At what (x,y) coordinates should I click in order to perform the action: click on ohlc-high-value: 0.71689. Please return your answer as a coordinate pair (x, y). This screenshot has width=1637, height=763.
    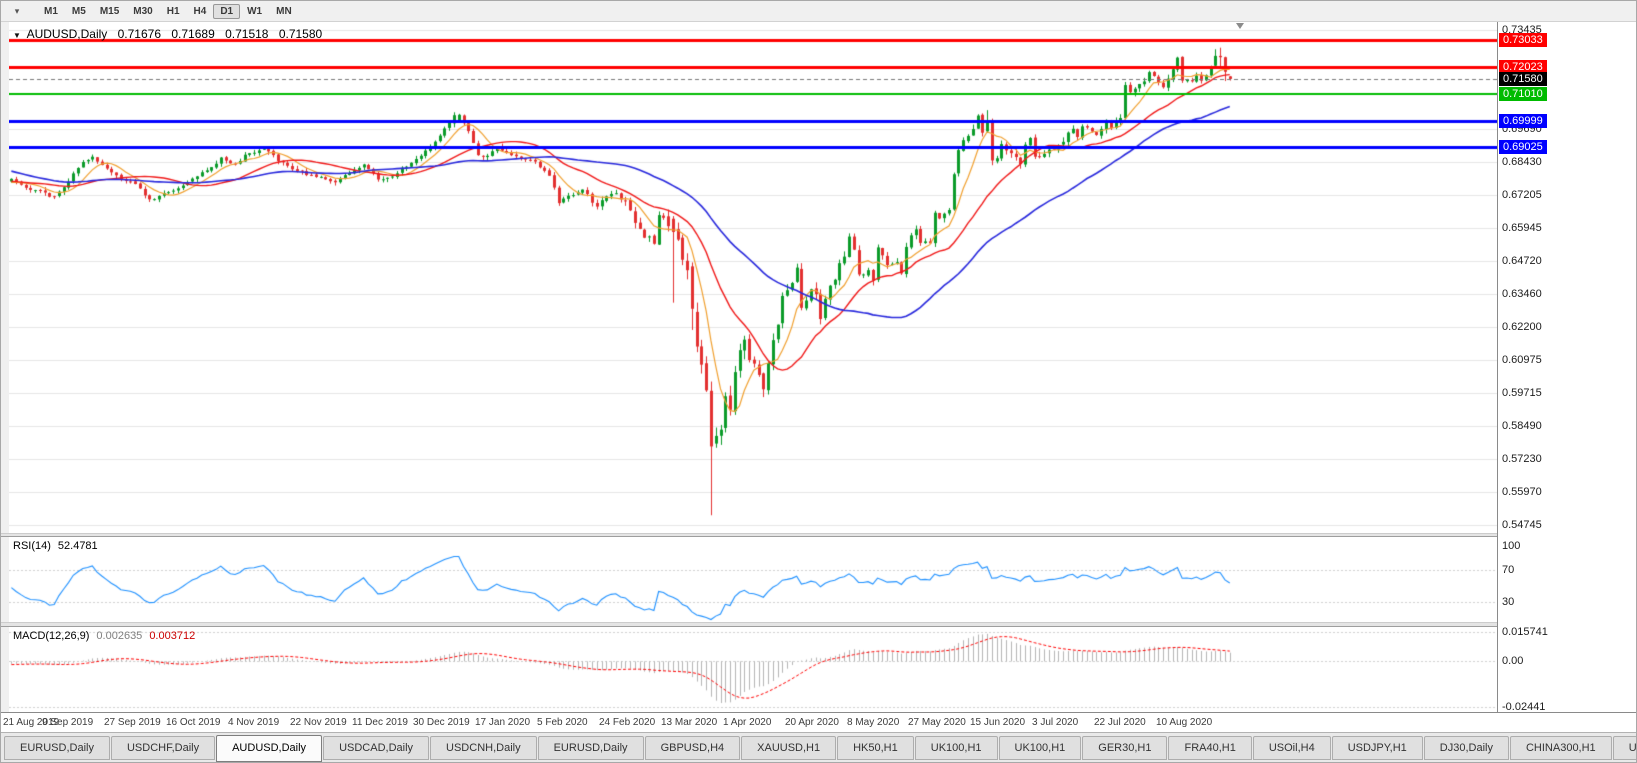
    Looking at the image, I should click on (193, 34).